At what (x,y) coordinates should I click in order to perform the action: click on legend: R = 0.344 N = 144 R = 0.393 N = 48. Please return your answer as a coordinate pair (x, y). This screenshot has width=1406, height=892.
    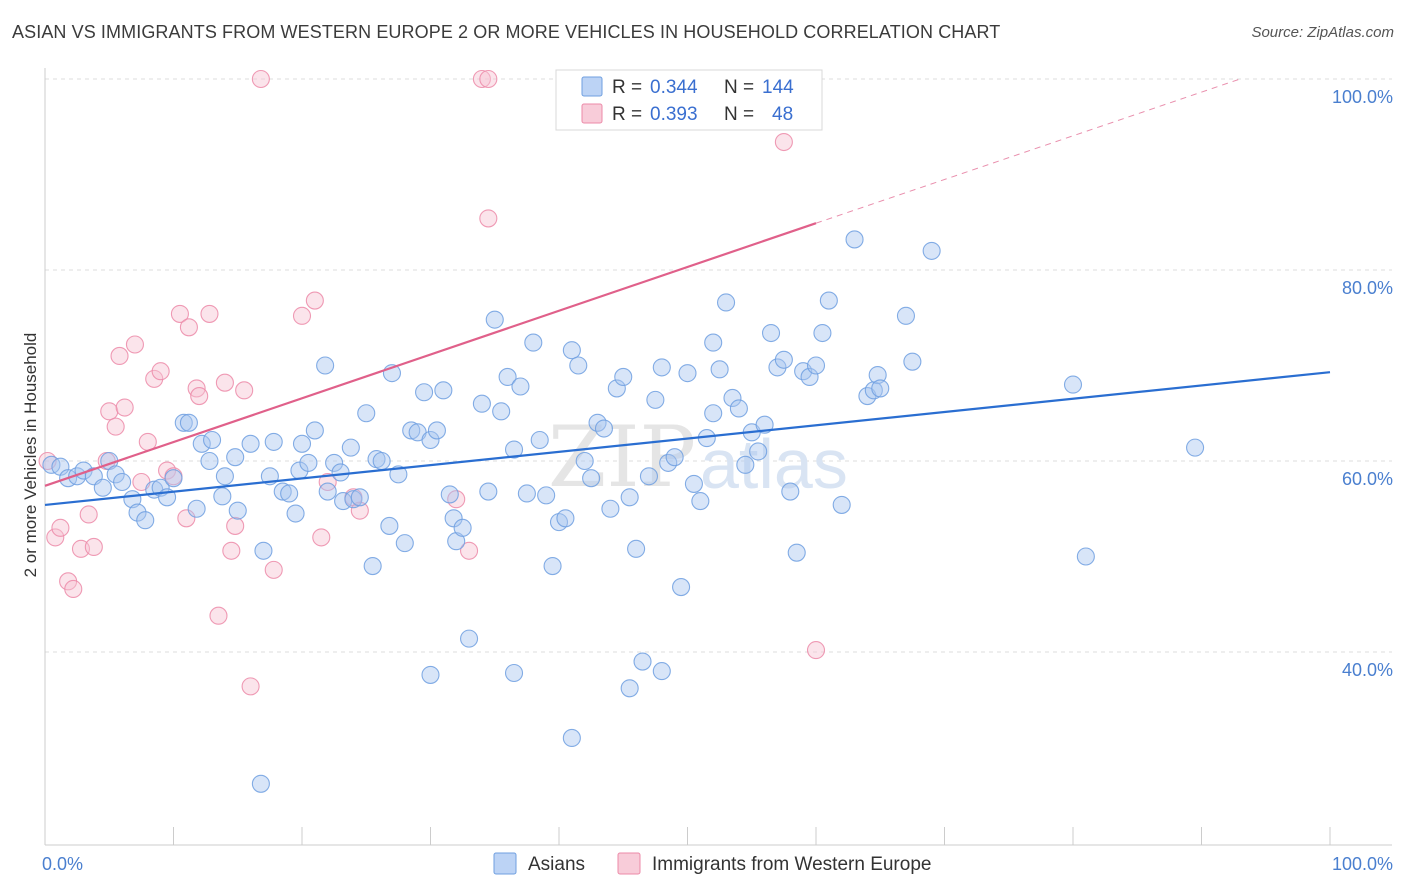
    Looking at the image, I should click on (689, 100).